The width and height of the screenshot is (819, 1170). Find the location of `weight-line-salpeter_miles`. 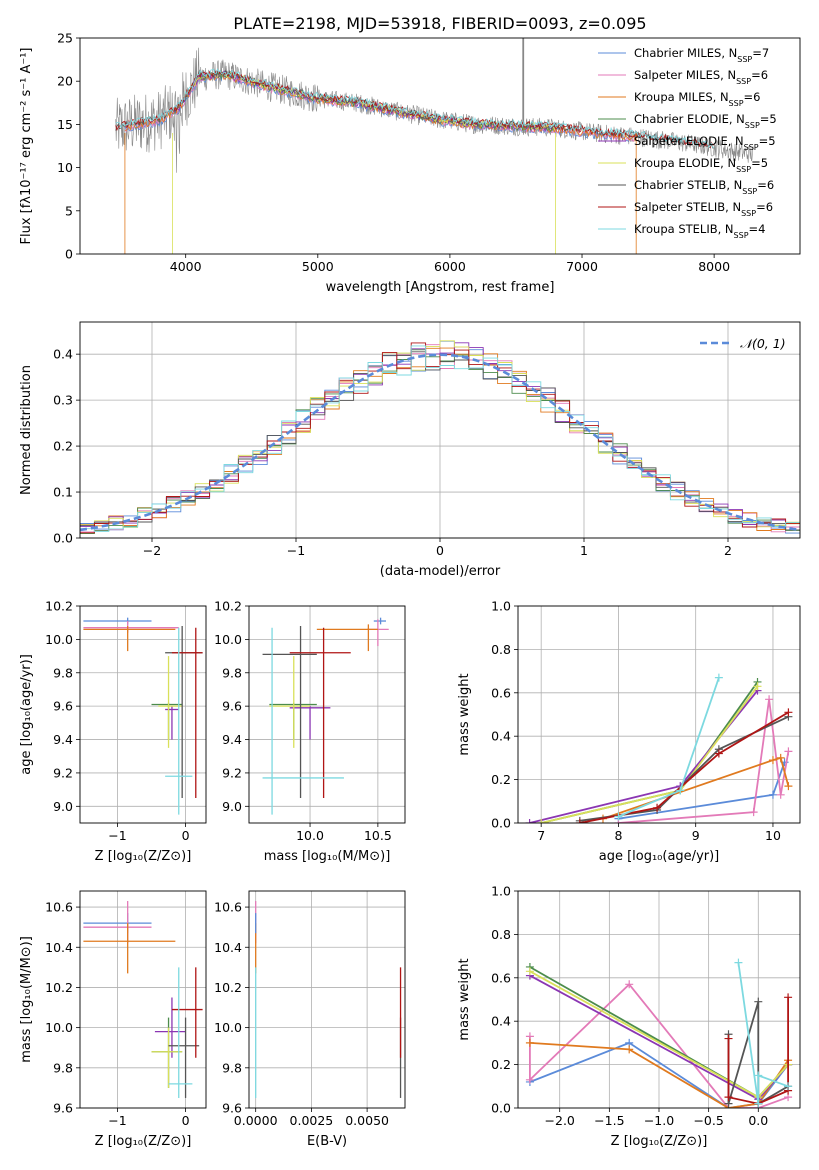

weight-line-salpeter_miles is located at coordinates (659, 1045).